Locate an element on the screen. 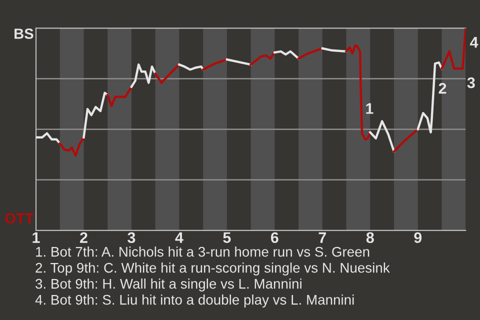 The width and height of the screenshot is (480, 320). annotation: 2 is located at coordinates (442, 88).